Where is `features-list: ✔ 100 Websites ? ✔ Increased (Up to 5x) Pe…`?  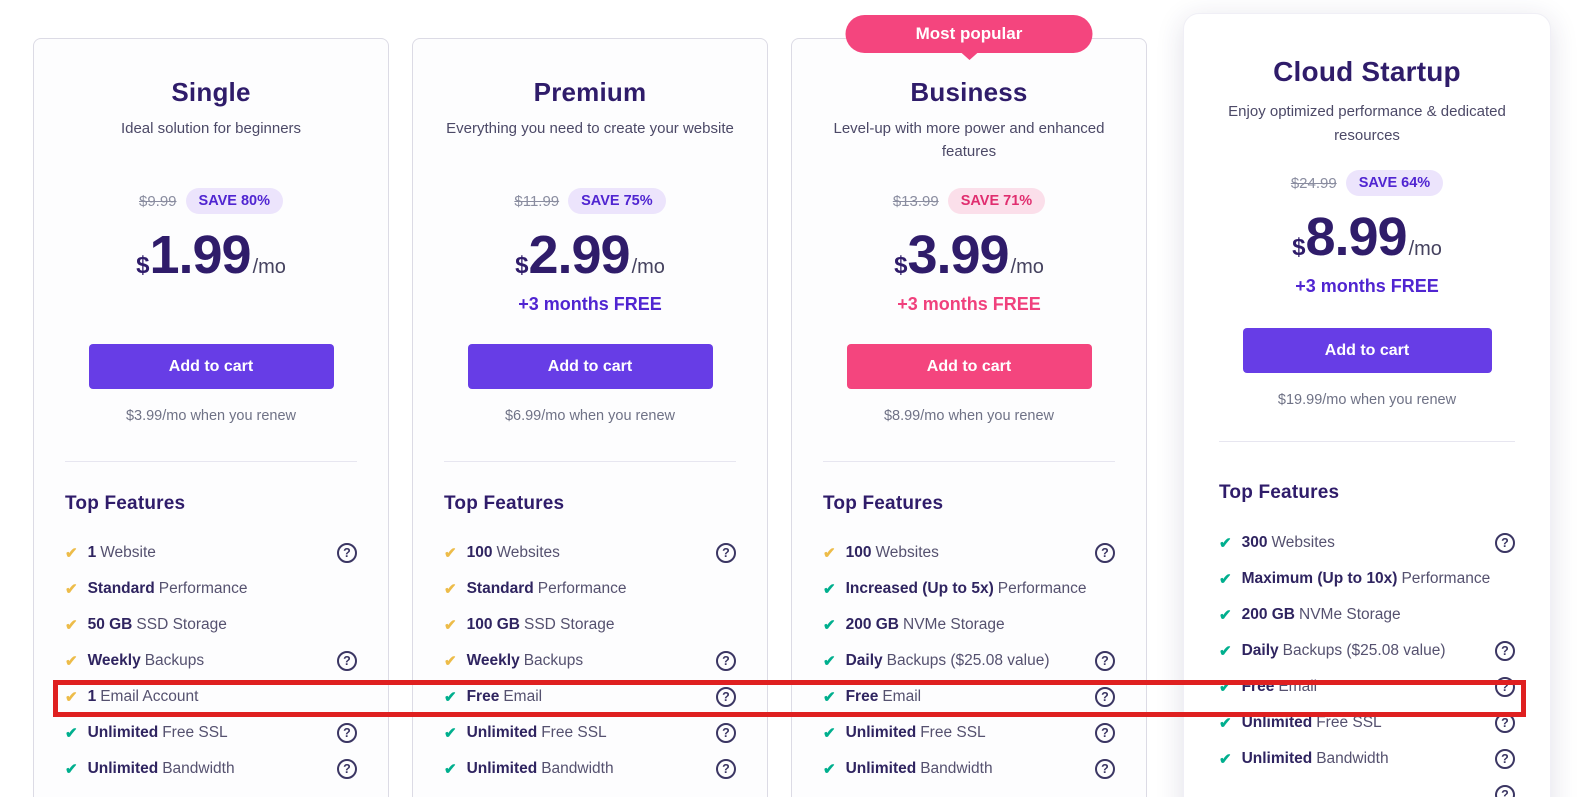 features-list: ✔ 100 Websites ? ✔ Increased (Up to 5x) Pe… is located at coordinates (969, 661).